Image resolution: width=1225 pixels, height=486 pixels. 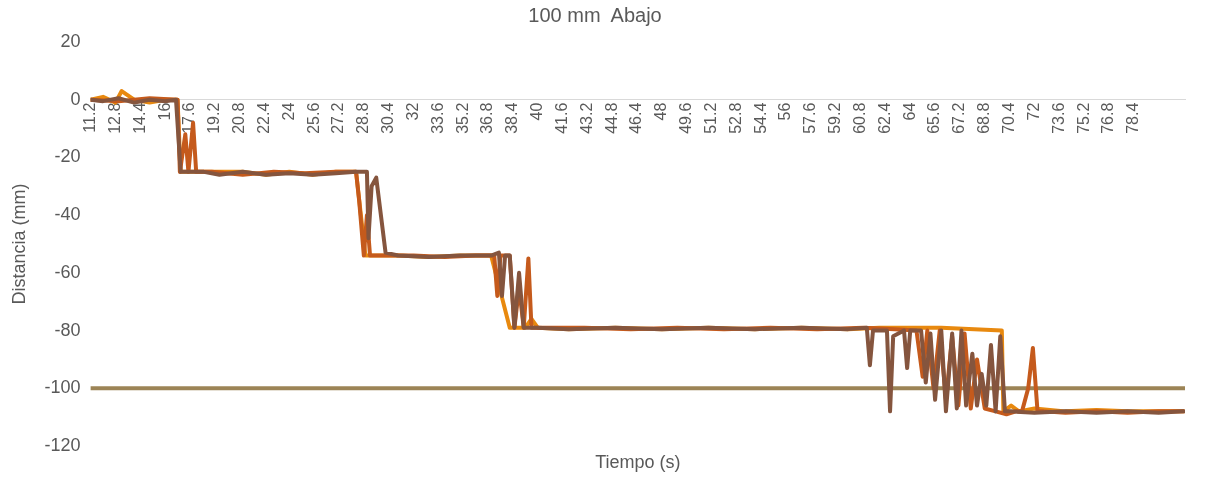 I want to click on x-tick-label: 40, so click(x=537, y=111).